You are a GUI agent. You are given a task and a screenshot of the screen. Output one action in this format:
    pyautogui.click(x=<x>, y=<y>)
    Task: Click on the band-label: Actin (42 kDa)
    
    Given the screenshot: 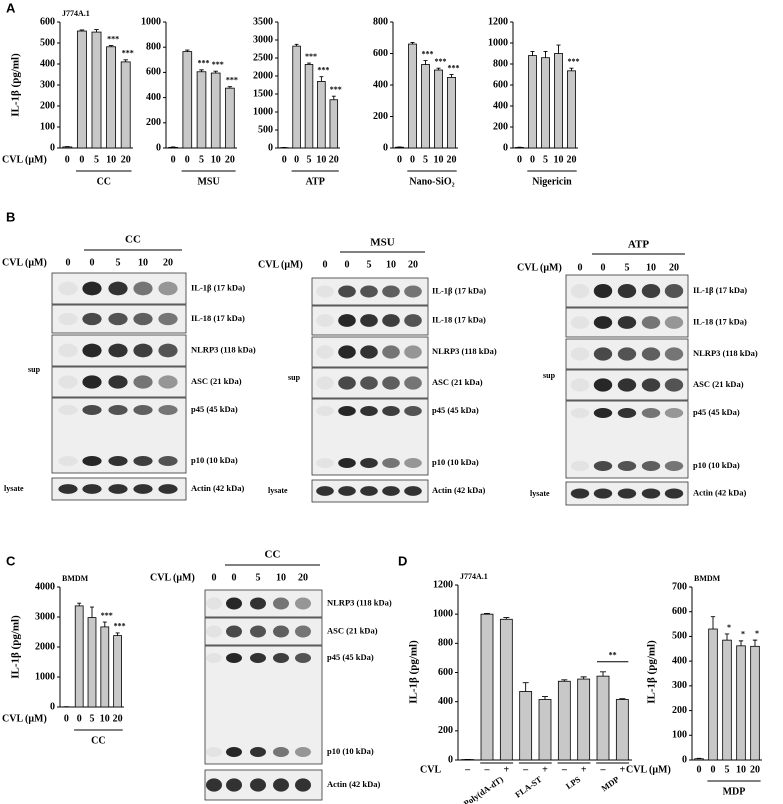 What is the action you would take?
    pyautogui.click(x=354, y=784)
    